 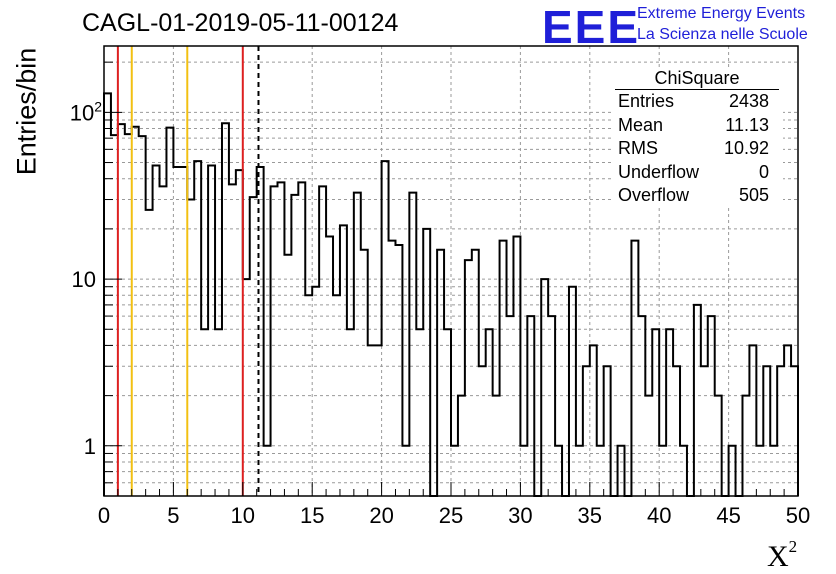 I want to click on x-tick-label: 30, so click(x=520, y=515).